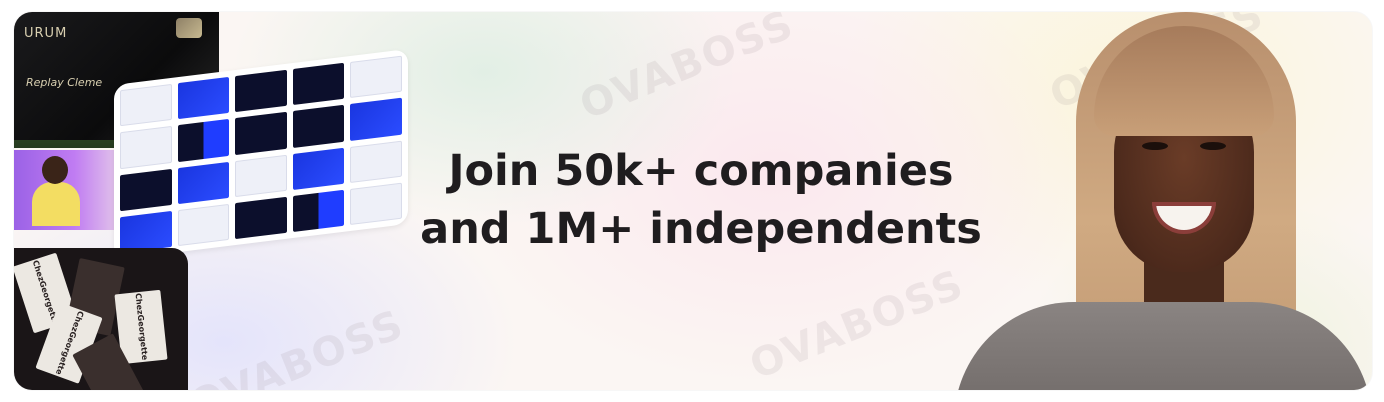 This screenshot has width=1384, height=402. I want to click on headline-line-2: and 1M+ independents, so click(701, 229).